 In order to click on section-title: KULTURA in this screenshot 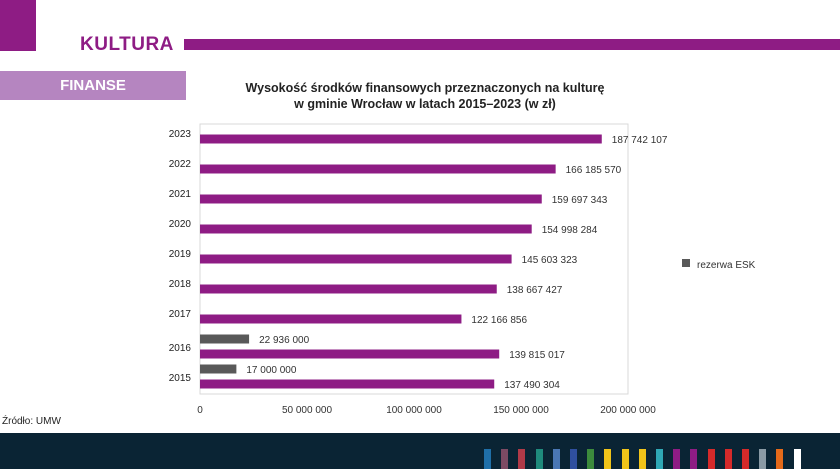, I will do `click(127, 44)`.